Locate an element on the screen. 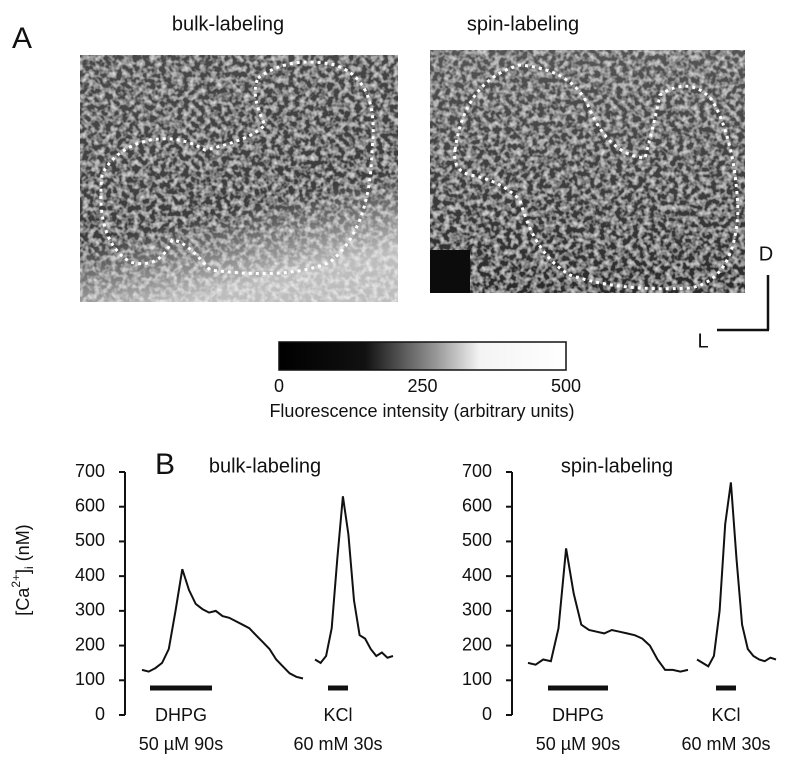  image-title: spin-labeling is located at coordinates (523, 24).